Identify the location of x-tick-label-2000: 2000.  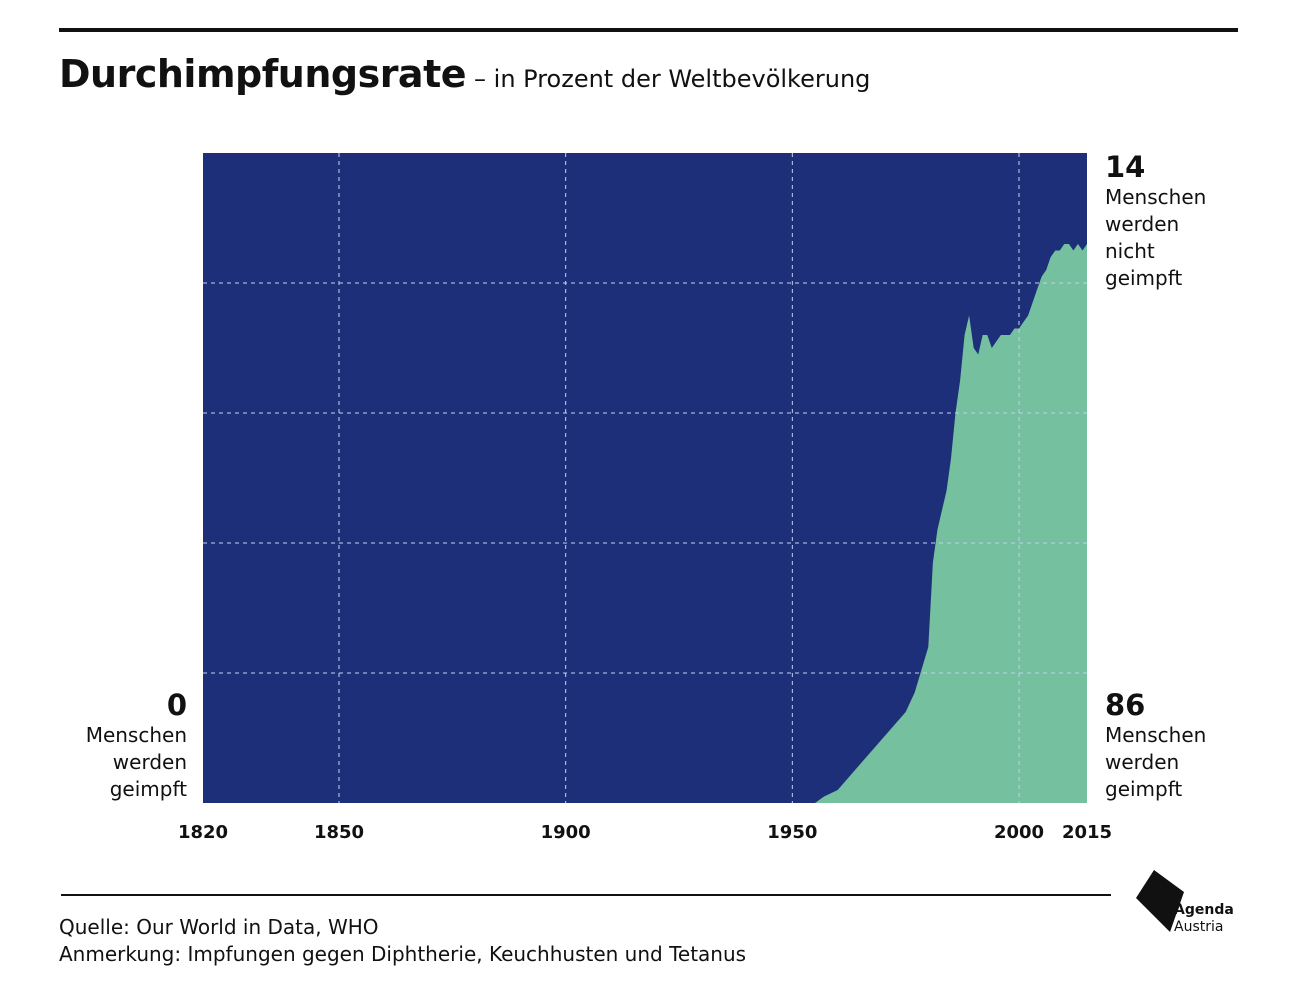
(1019, 832).